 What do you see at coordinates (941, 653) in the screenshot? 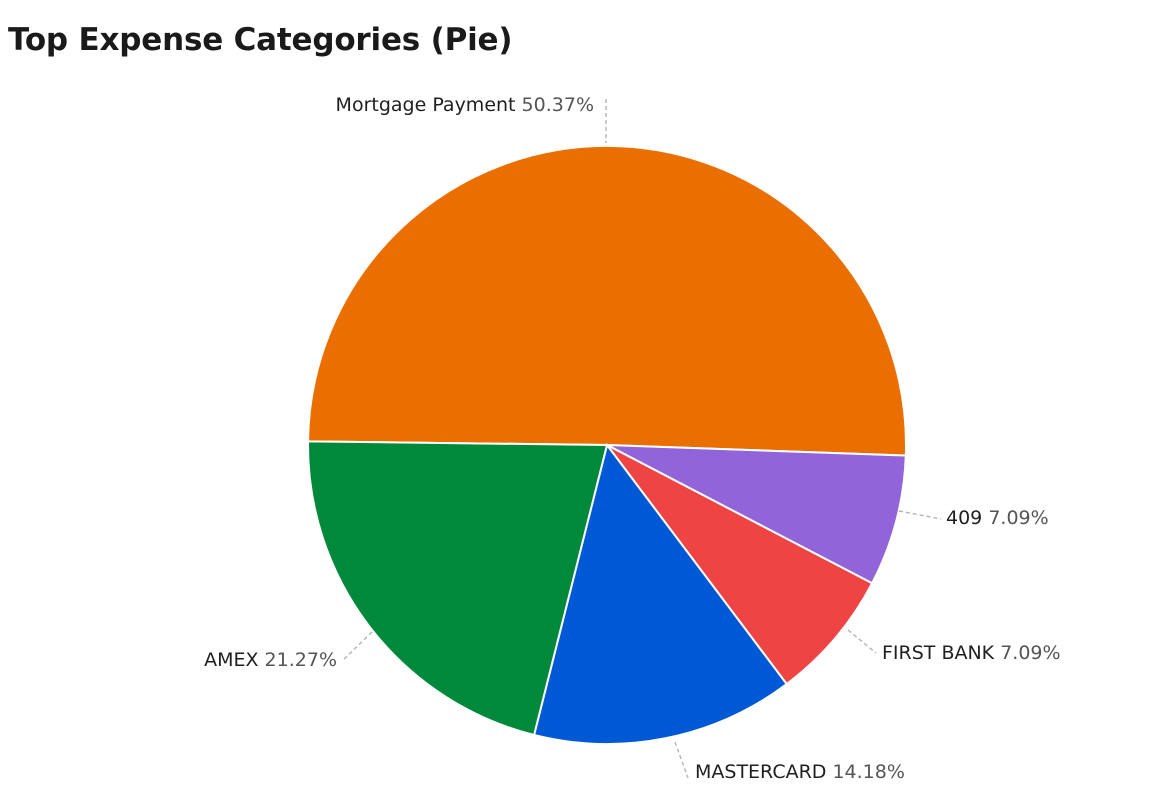
I see `slice-label-name: FIRST BANK` at bounding box center [941, 653].